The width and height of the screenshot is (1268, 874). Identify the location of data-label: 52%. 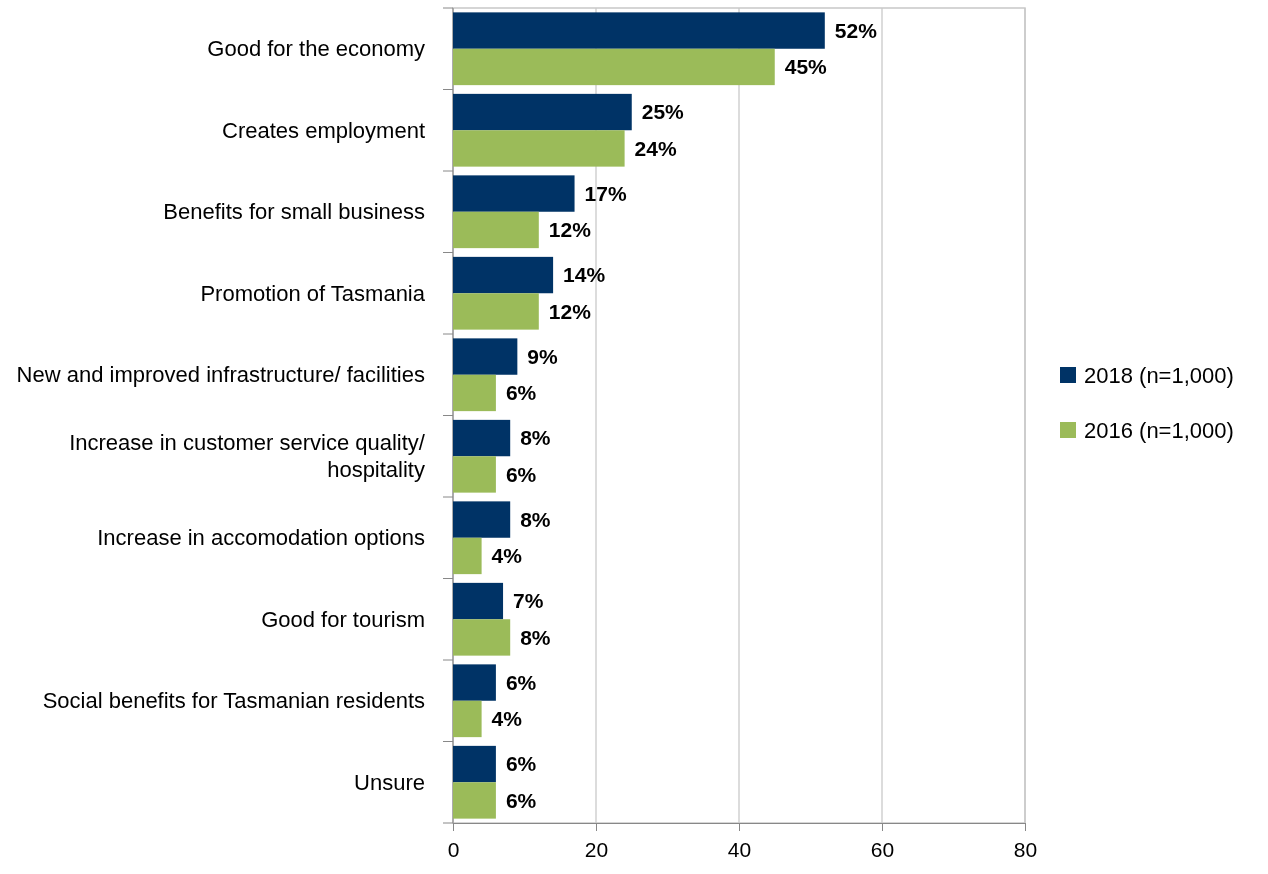
(856, 30).